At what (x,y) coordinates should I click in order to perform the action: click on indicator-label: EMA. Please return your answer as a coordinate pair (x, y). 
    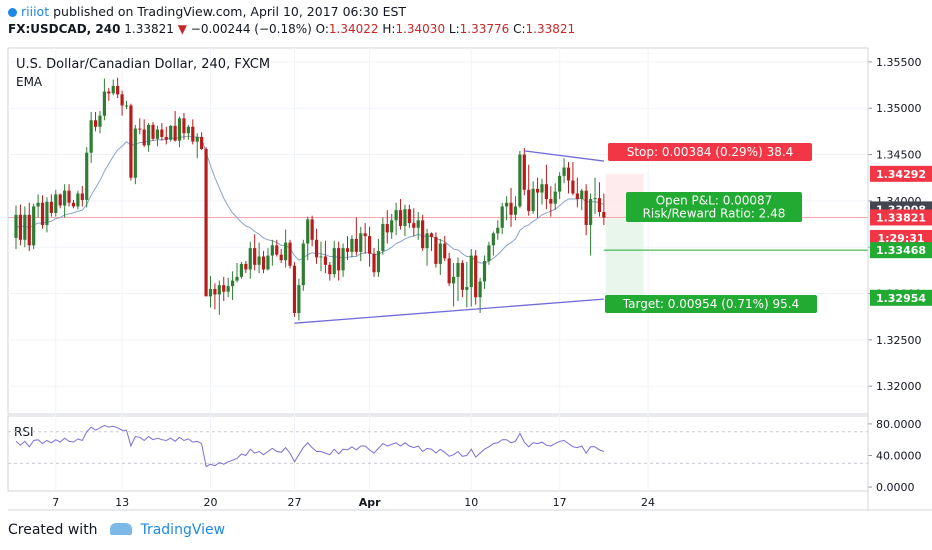
    Looking at the image, I should click on (29, 82).